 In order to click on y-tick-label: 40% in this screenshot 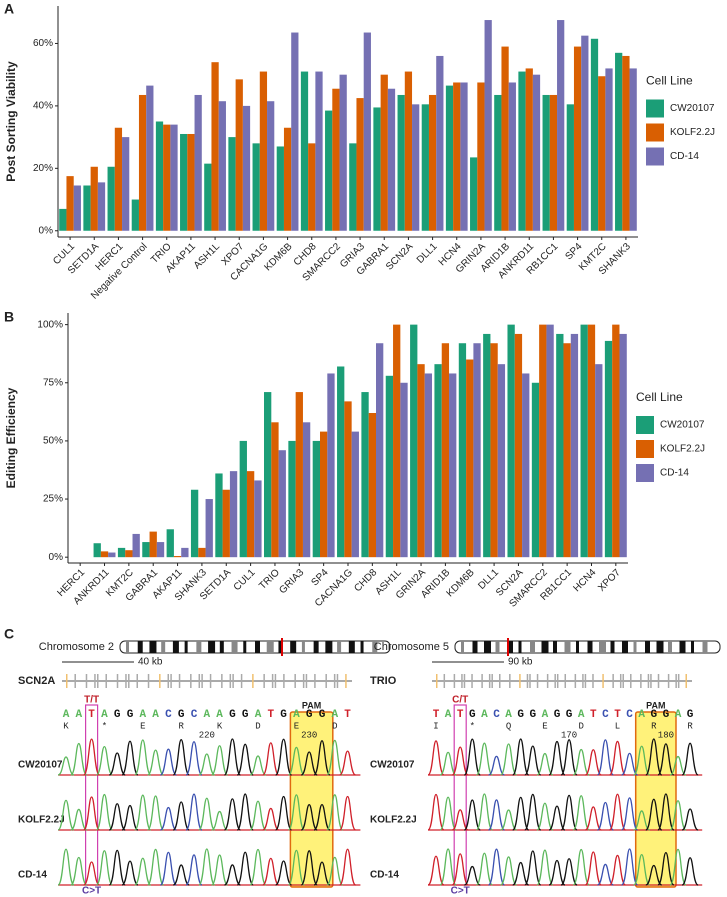, I will do `click(43, 106)`.